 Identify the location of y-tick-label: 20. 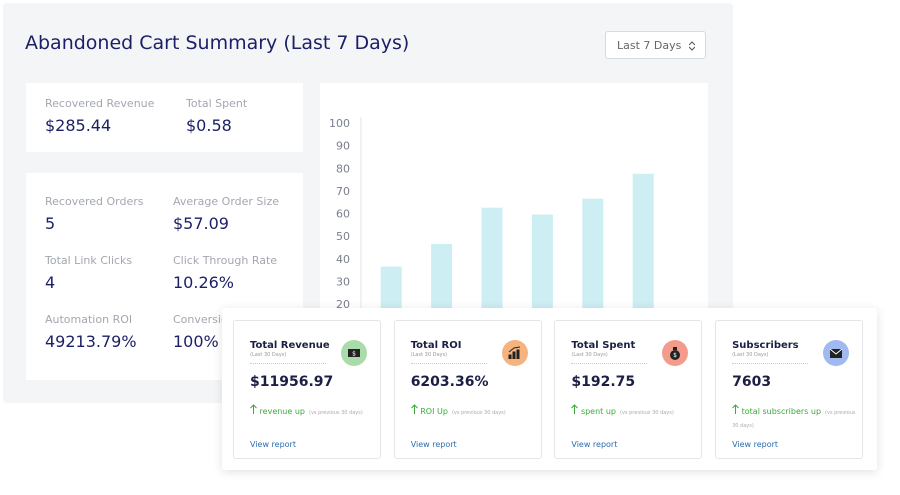
(343, 304).